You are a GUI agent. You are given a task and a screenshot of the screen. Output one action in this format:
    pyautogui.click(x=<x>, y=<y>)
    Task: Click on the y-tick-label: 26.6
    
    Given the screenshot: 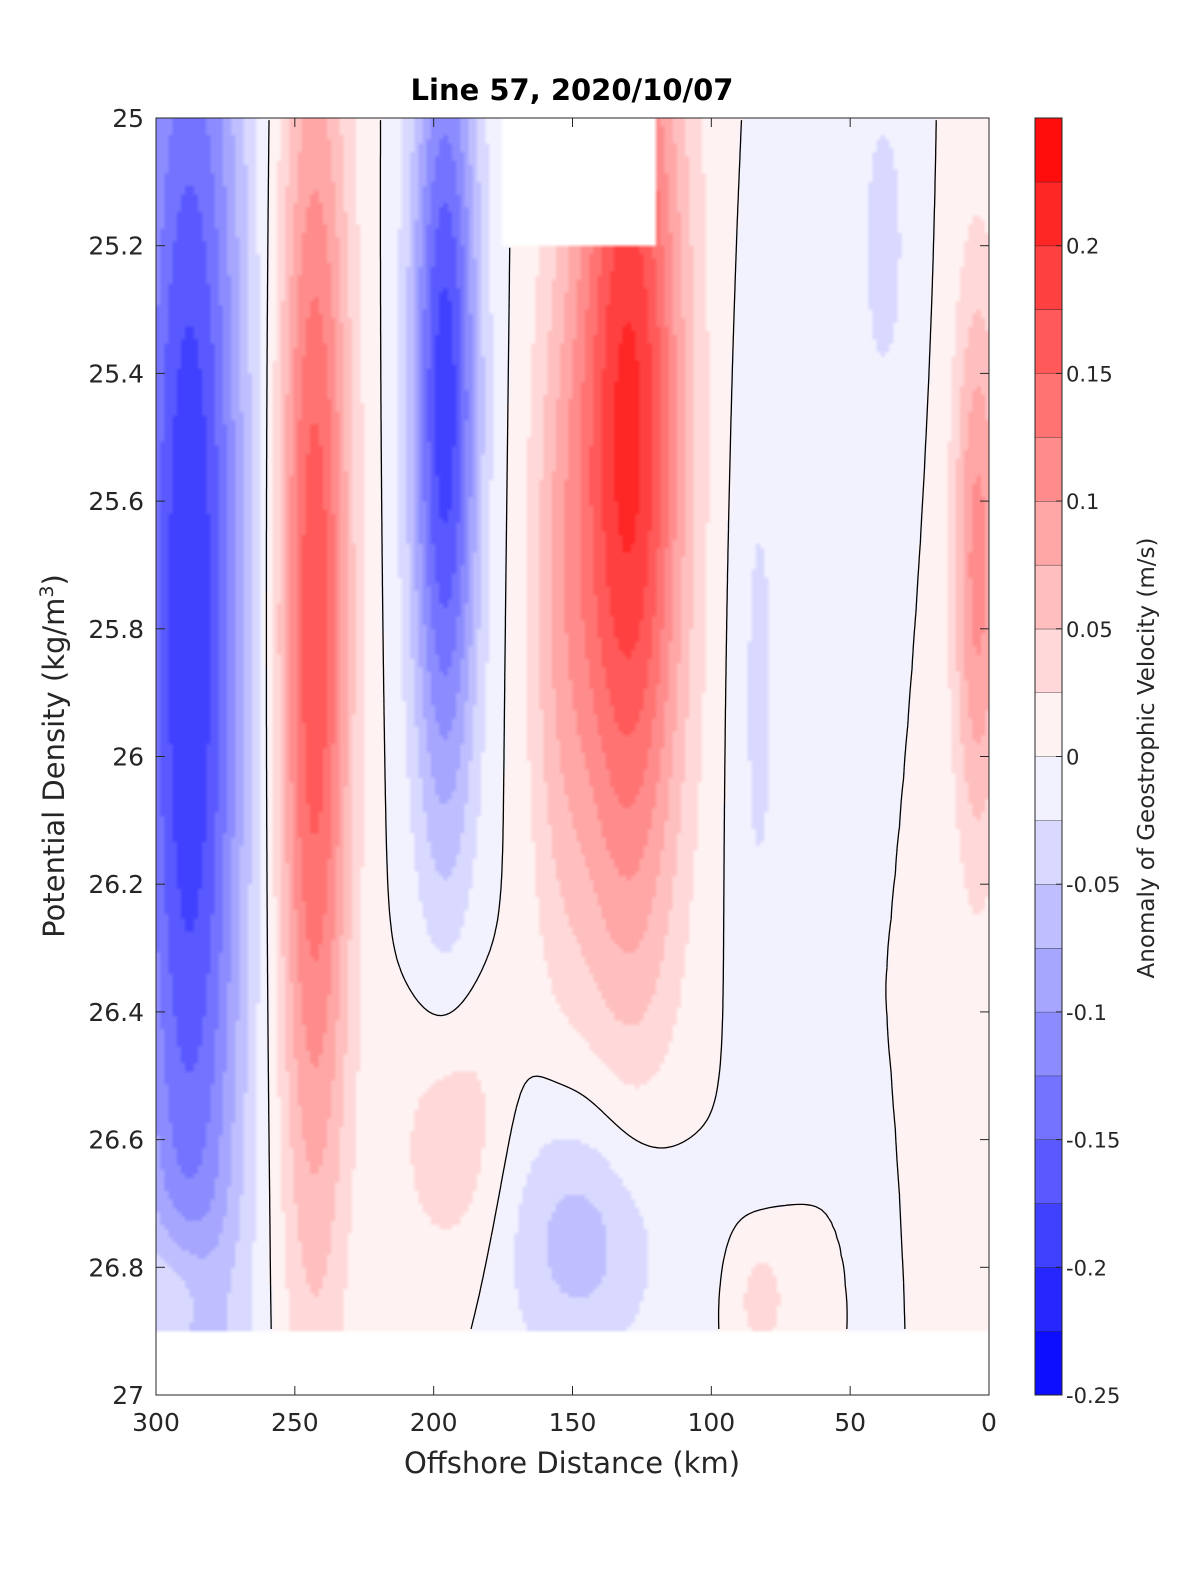 What is the action you would take?
    pyautogui.click(x=116, y=1140)
    